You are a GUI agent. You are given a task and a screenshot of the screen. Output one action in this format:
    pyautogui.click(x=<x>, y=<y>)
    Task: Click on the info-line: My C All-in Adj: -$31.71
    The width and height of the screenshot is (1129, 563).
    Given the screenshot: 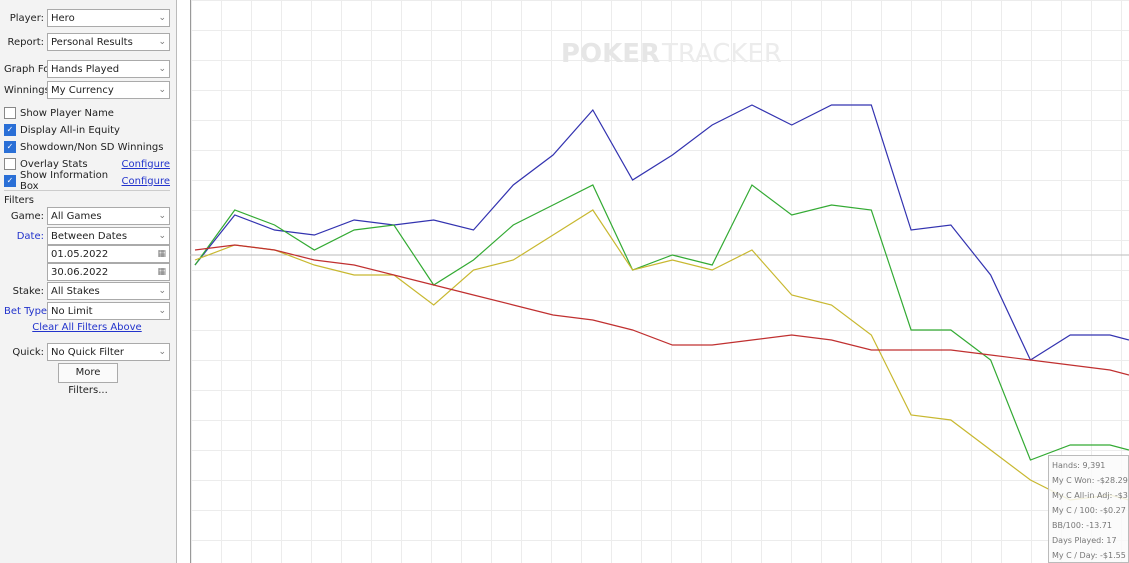 What is the action you would take?
    pyautogui.click(x=1090, y=495)
    